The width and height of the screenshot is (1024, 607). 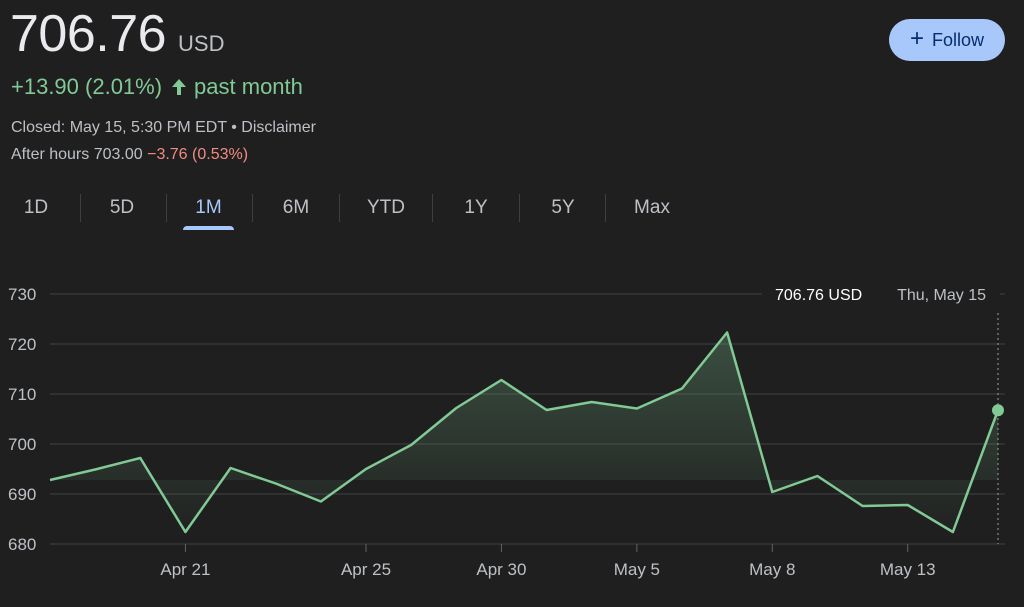 What do you see at coordinates (908, 569) in the screenshot?
I see `x-tick-label: May 13` at bounding box center [908, 569].